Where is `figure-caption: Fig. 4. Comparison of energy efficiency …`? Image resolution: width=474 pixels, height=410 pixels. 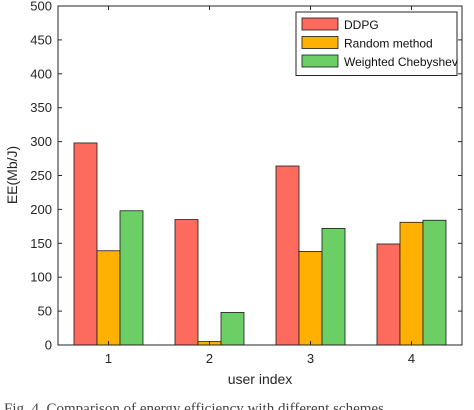
figure-caption: Fig. 4. Comparison of energy efficiency … is located at coordinates (194, 405).